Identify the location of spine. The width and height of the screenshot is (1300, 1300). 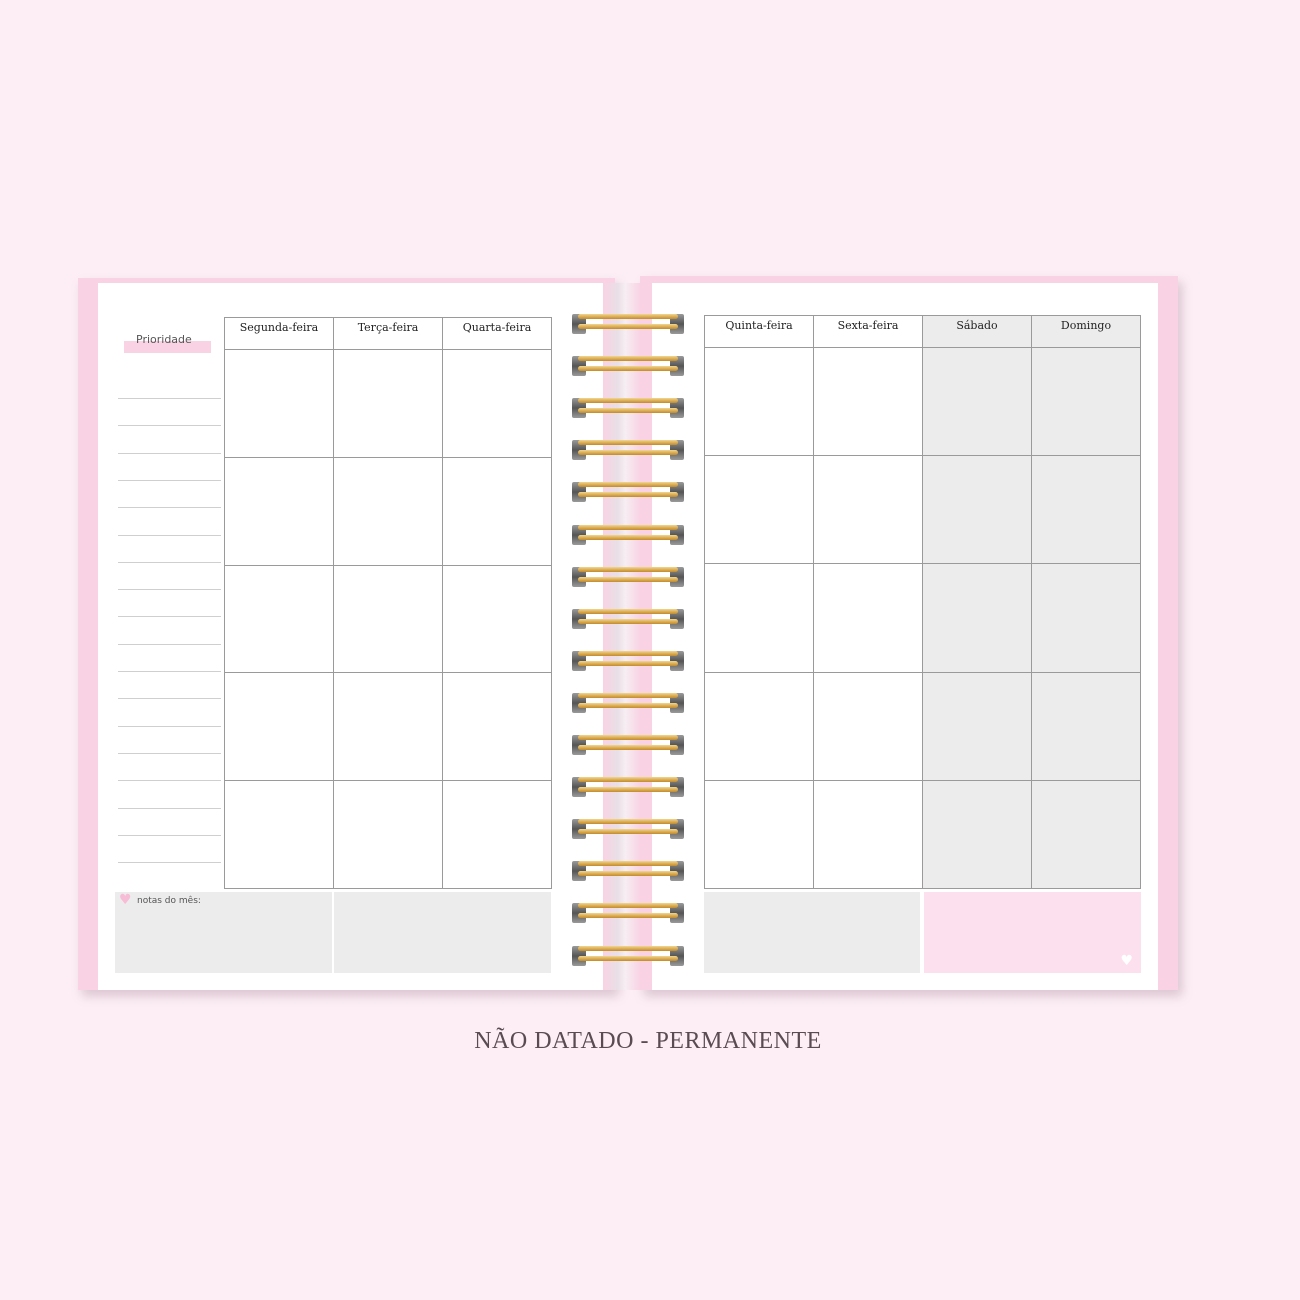
(621, 636).